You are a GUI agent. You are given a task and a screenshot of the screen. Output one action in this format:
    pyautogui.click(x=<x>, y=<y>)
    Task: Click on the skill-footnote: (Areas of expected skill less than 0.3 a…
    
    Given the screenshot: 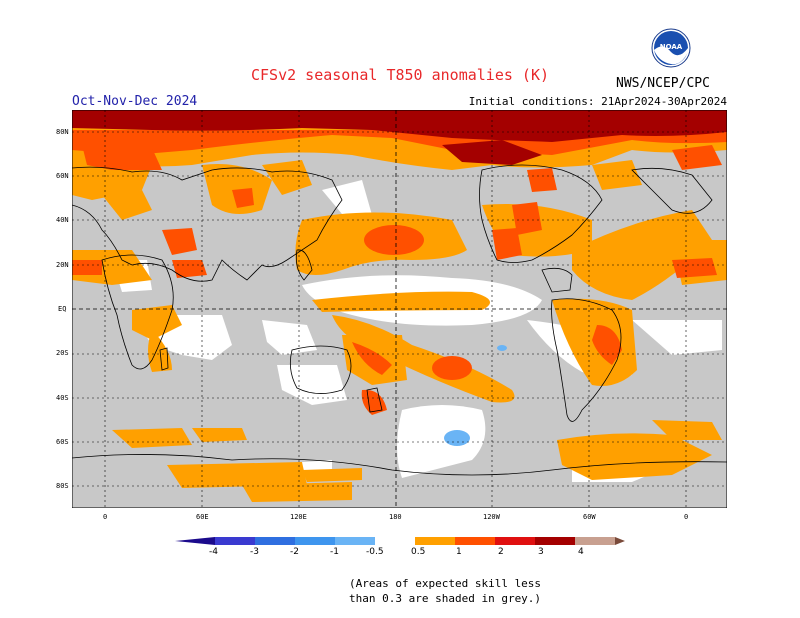 What is the action you would take?
    pyautogui.click(x=445, y=591)
    